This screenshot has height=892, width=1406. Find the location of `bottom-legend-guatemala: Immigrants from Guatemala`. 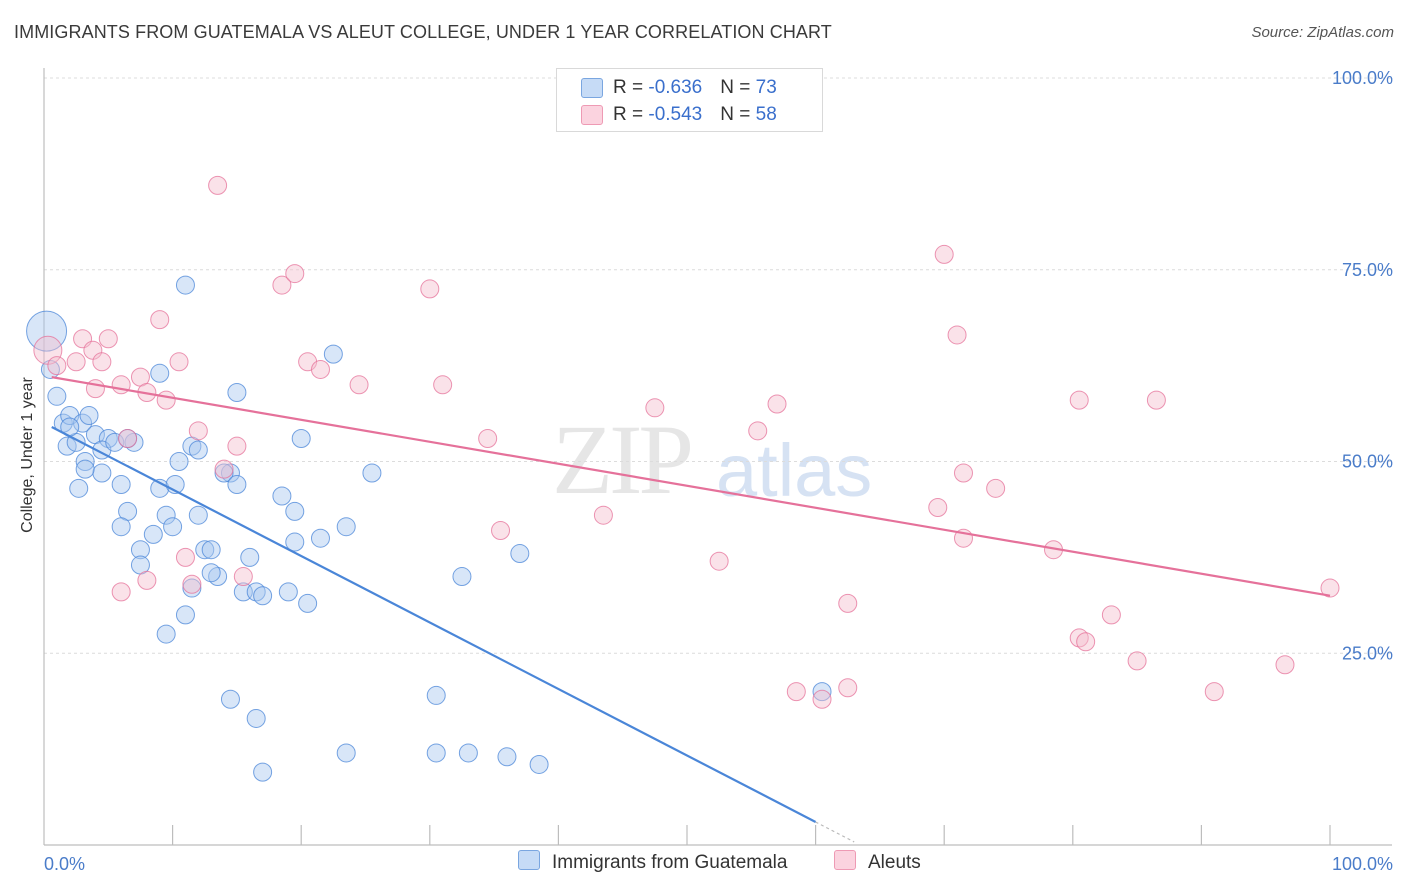

bottom-legend-guatemala: Immigrants from Guatemala is located at coordinates (652, 862).